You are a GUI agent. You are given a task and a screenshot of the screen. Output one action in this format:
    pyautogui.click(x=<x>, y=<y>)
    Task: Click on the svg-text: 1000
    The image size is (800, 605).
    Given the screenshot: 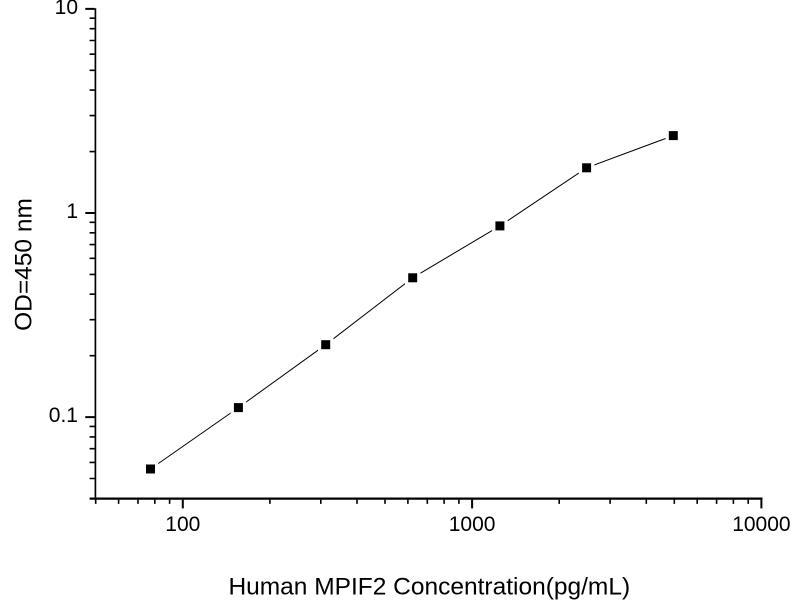 What is the action you would take?
    pyautogui.click(x=472, y=524)
    